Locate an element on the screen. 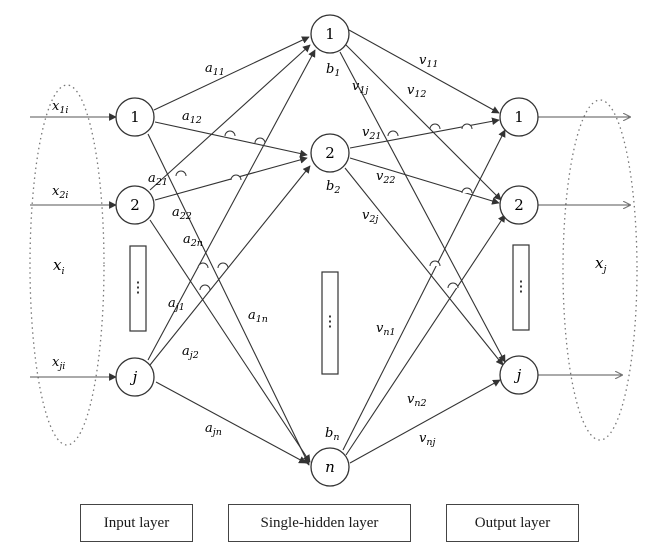 The image size is (665, 555). hidden-node-n is located at coordinates (330, 467).